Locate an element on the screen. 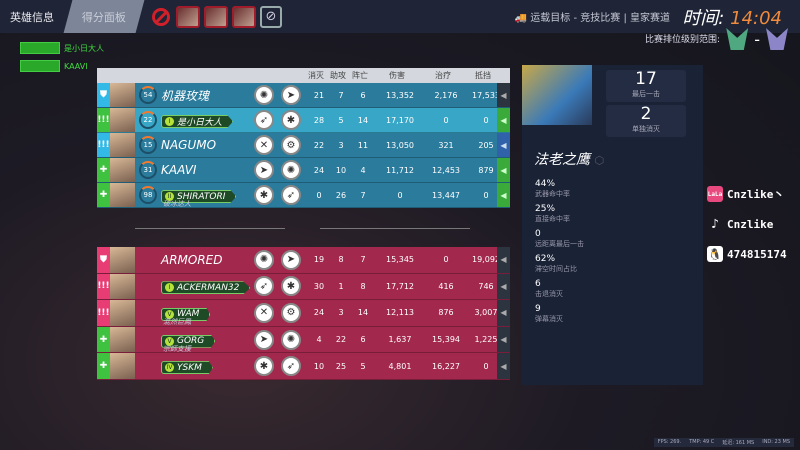 Image resolution: width=800 pixels, height=450 pixels. damage-role-icon: !!! is located at coordinates (103, 120).